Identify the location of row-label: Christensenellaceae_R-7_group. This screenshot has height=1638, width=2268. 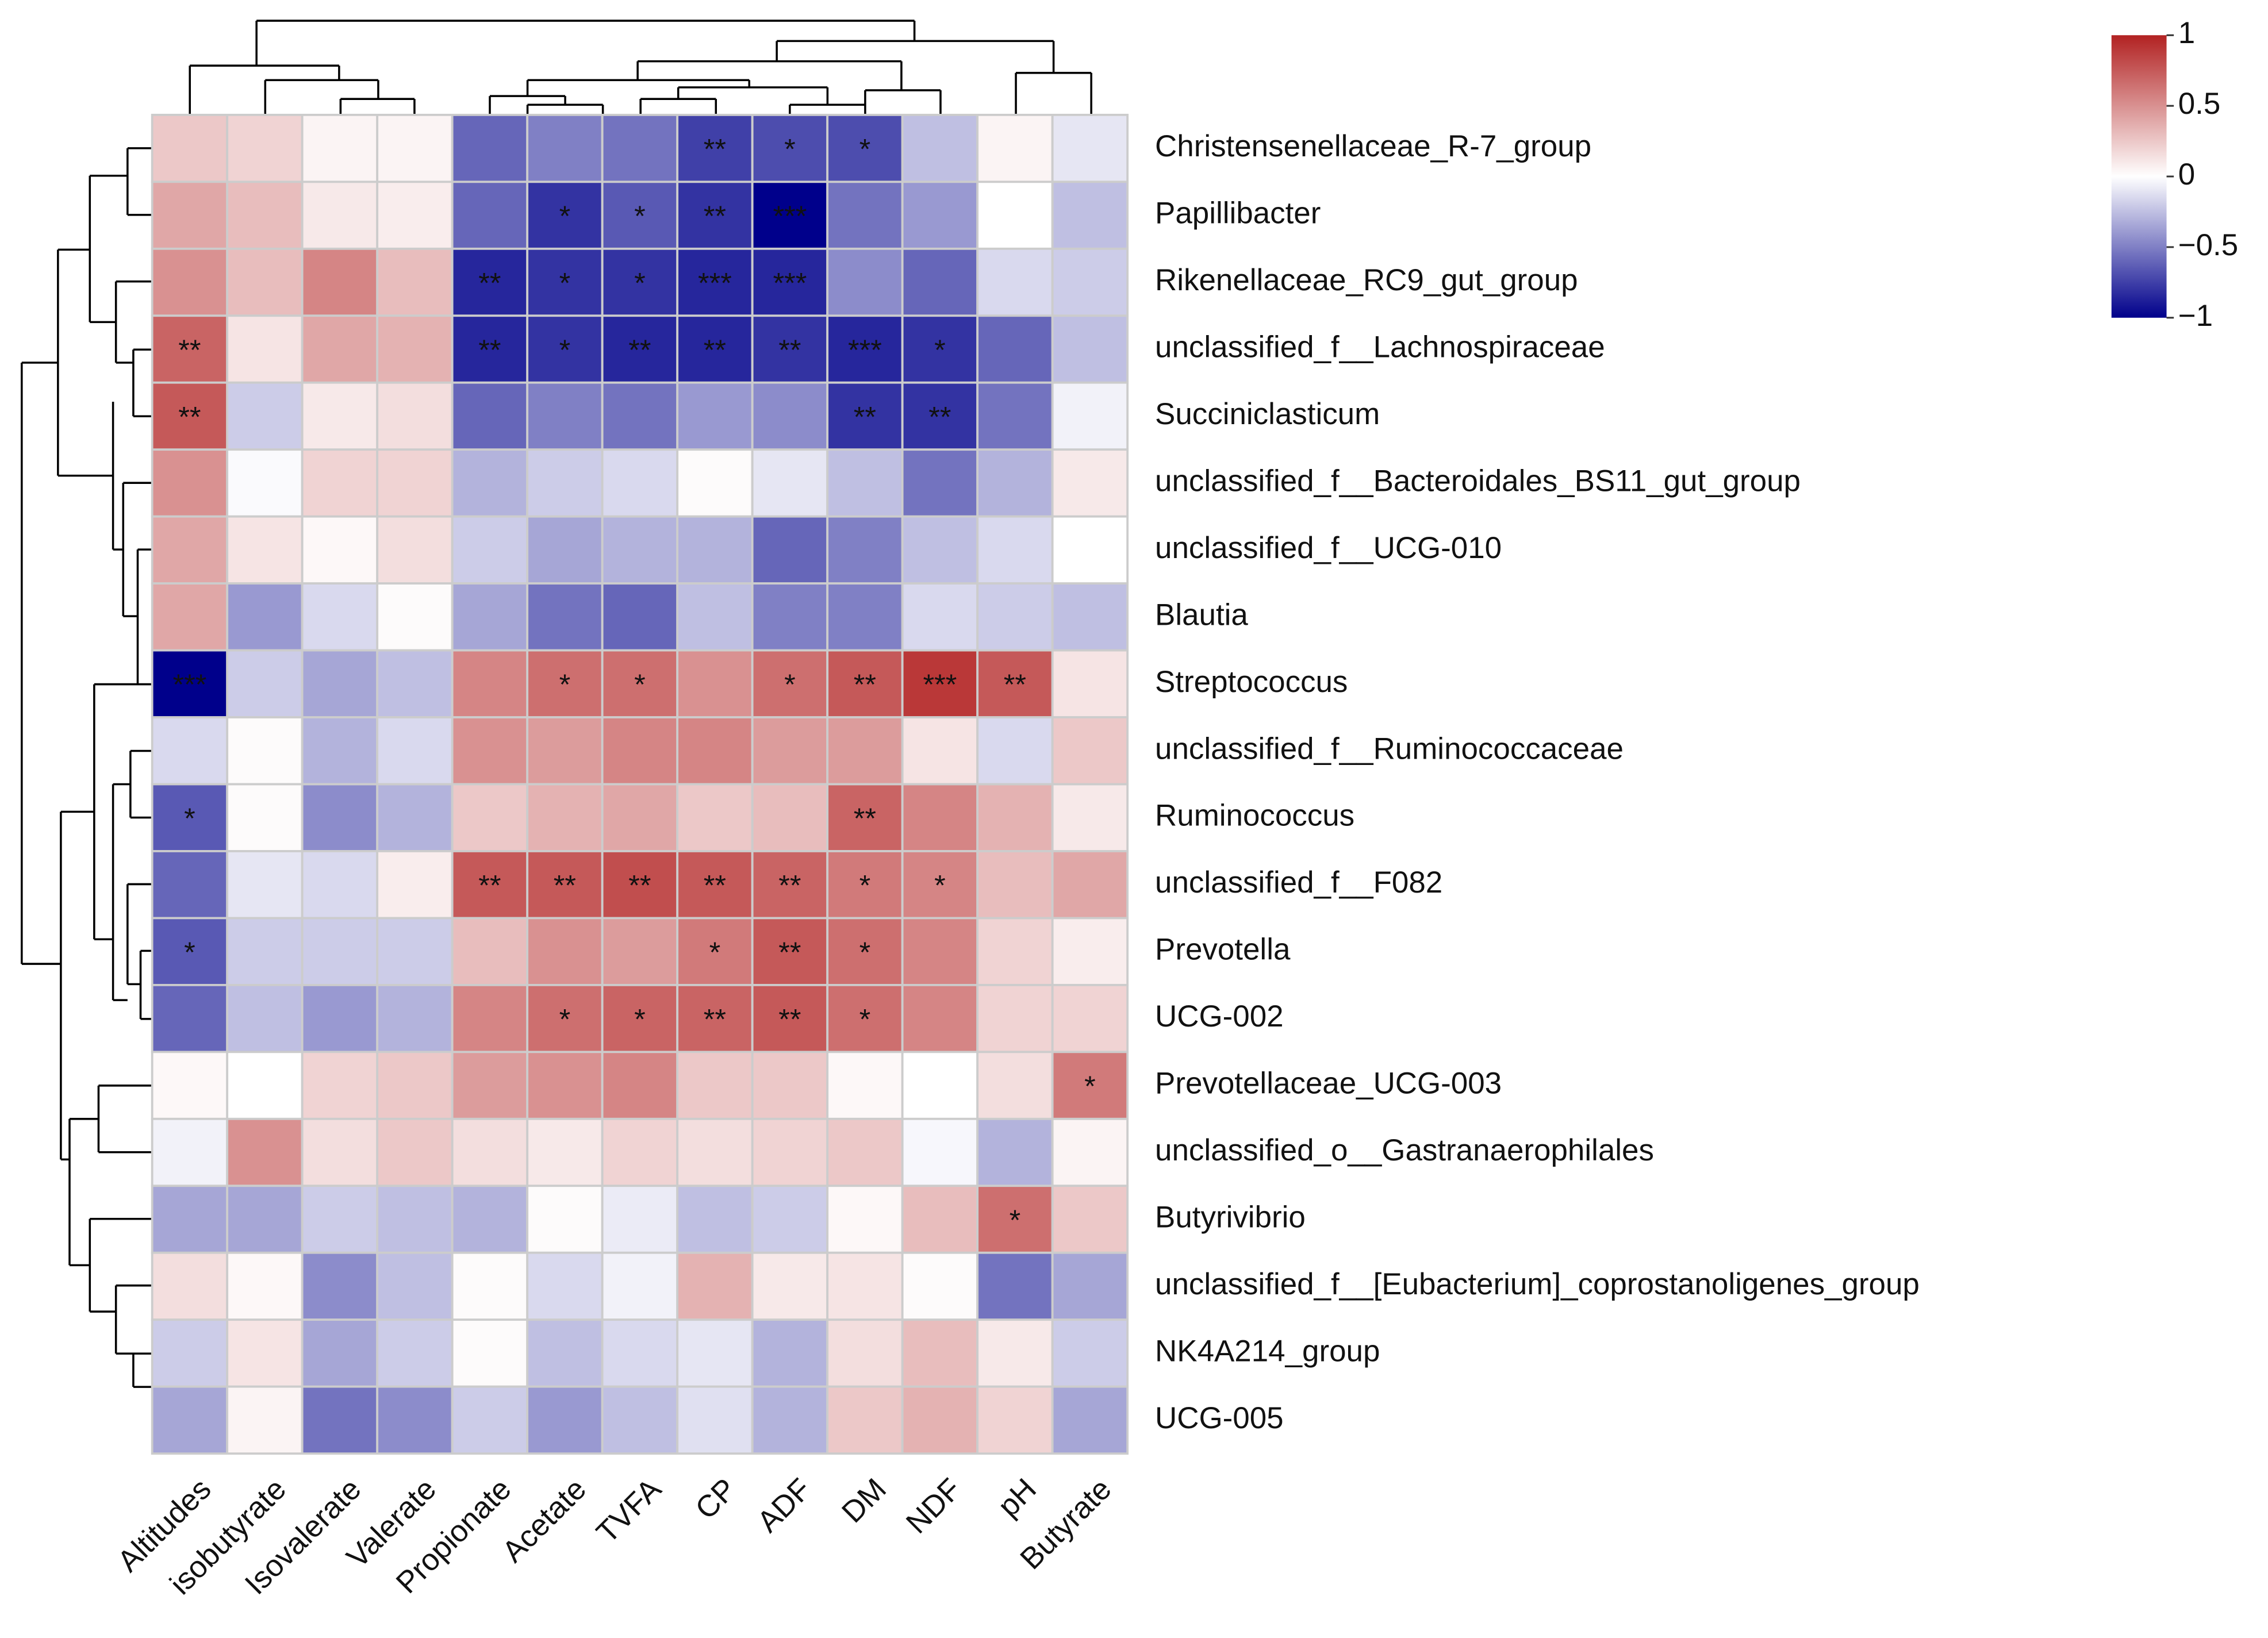
(1373, 146).